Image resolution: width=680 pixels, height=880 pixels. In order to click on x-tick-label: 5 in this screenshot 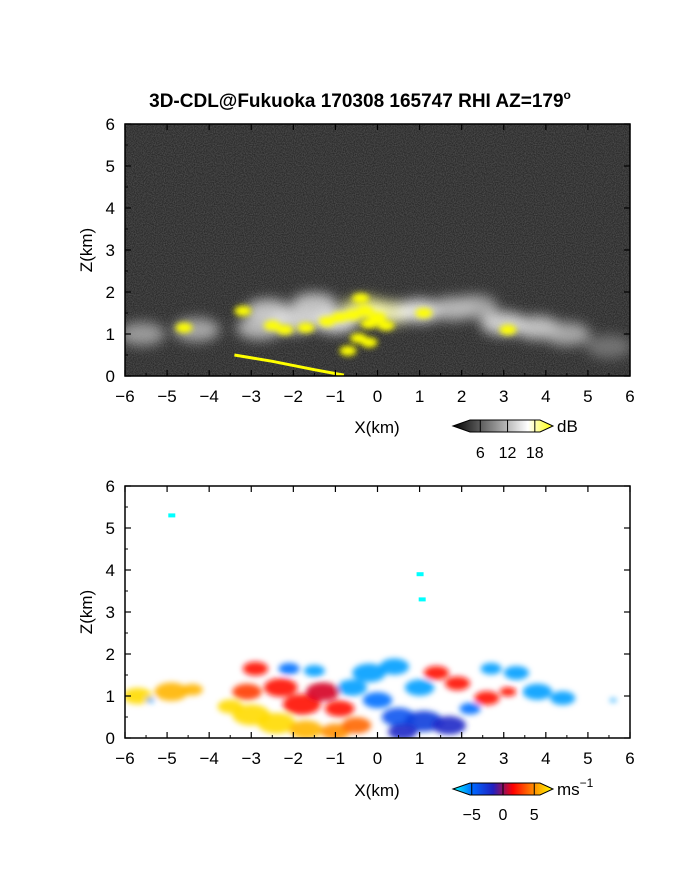, I will do `click(587, 396)`.